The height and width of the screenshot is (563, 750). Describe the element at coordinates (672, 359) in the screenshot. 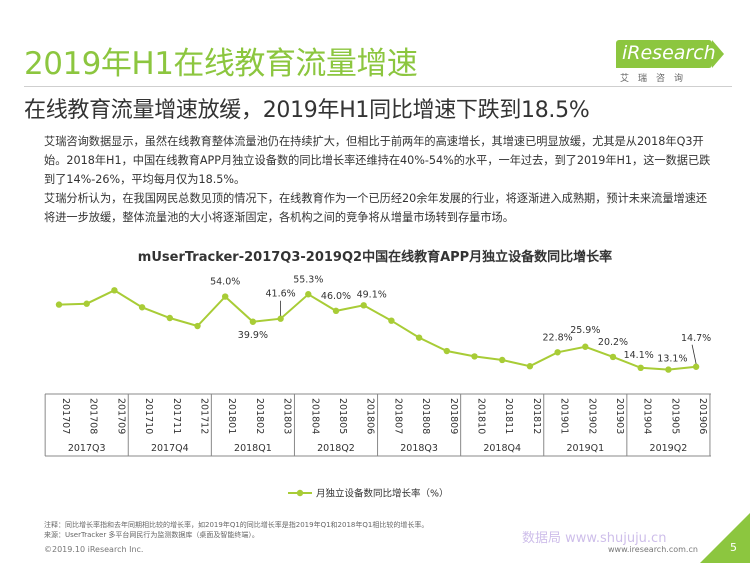

I see `data-label: 13.1%` at that location.